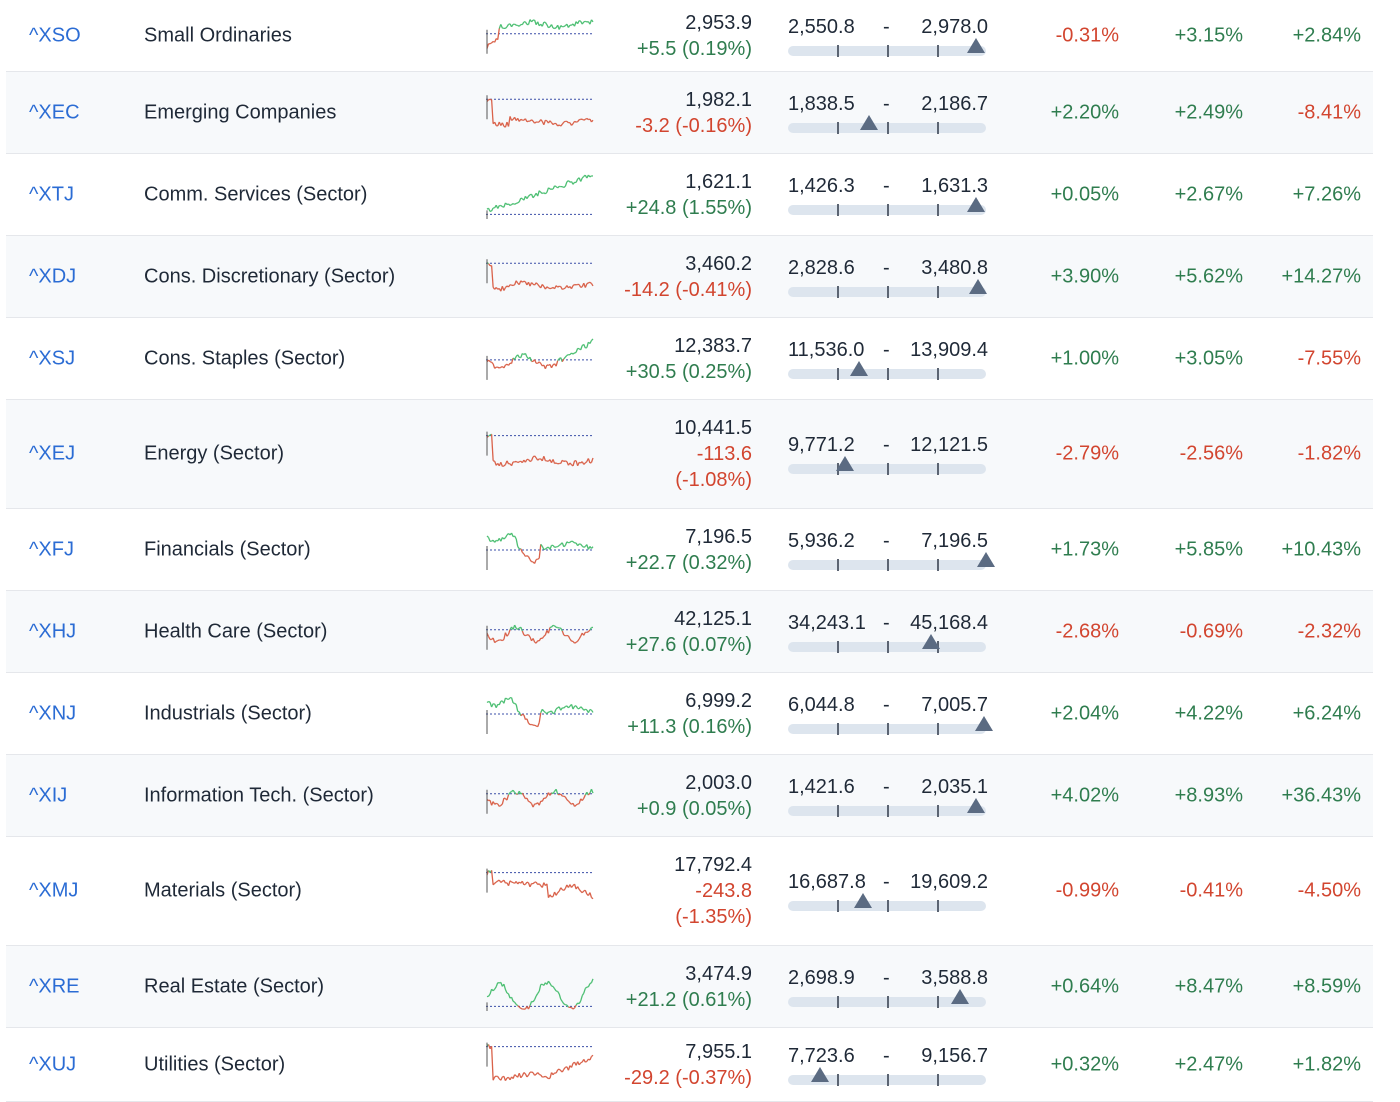  I want to click on index-code-link: ^XSO, so click(55, 35).